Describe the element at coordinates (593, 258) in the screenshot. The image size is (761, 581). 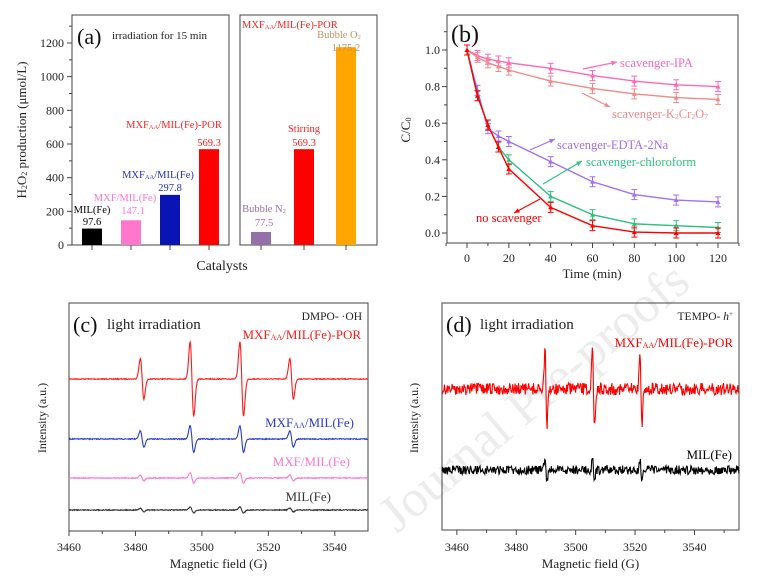
I see `text-segment: 60` at that location.